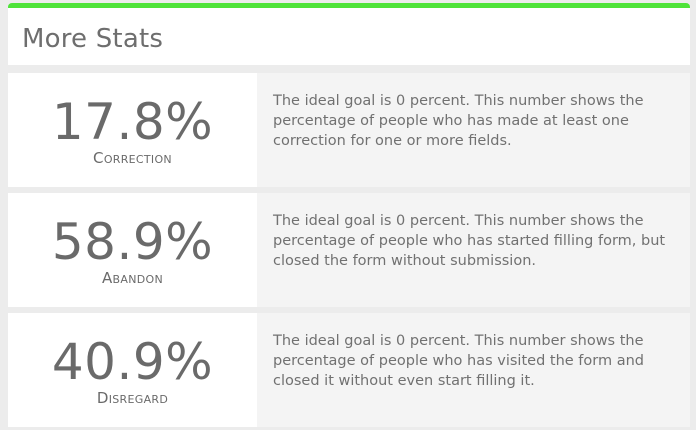 This screenshot has width=696, height=430. I want to click on stat-value-box: 58.9% Abandon, so click(132, 250).